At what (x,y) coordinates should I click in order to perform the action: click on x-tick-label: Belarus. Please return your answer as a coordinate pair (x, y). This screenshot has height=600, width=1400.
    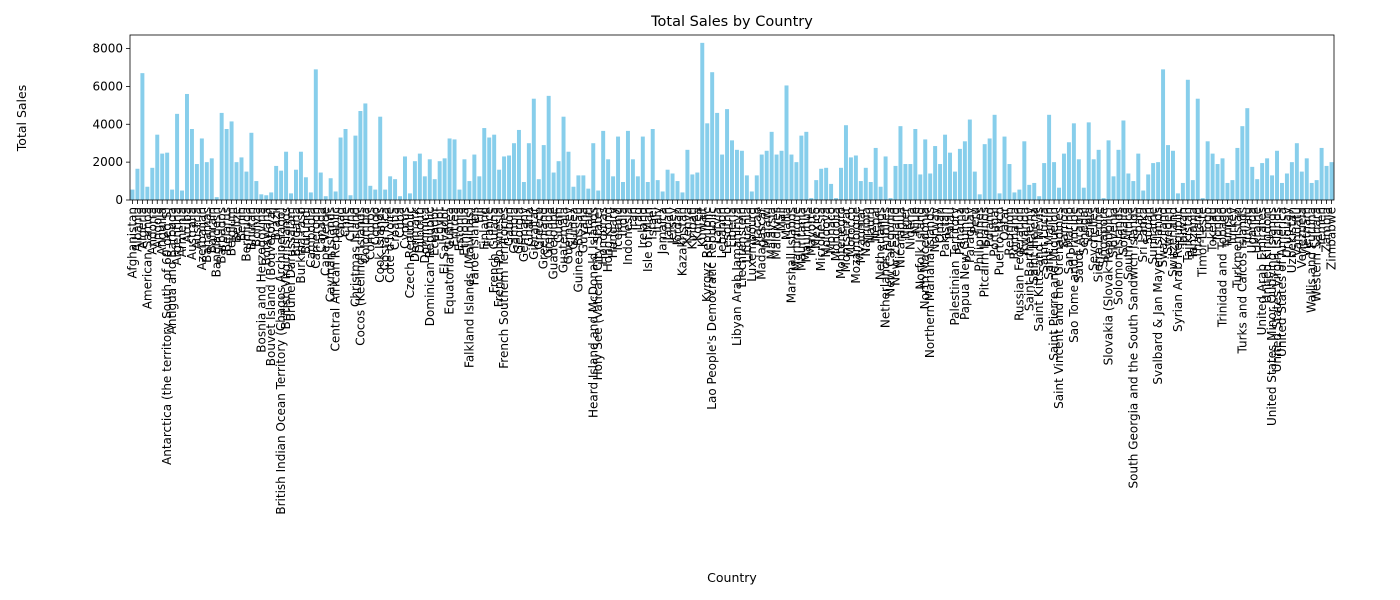
    Looking at the image, I should click on (227, 229).